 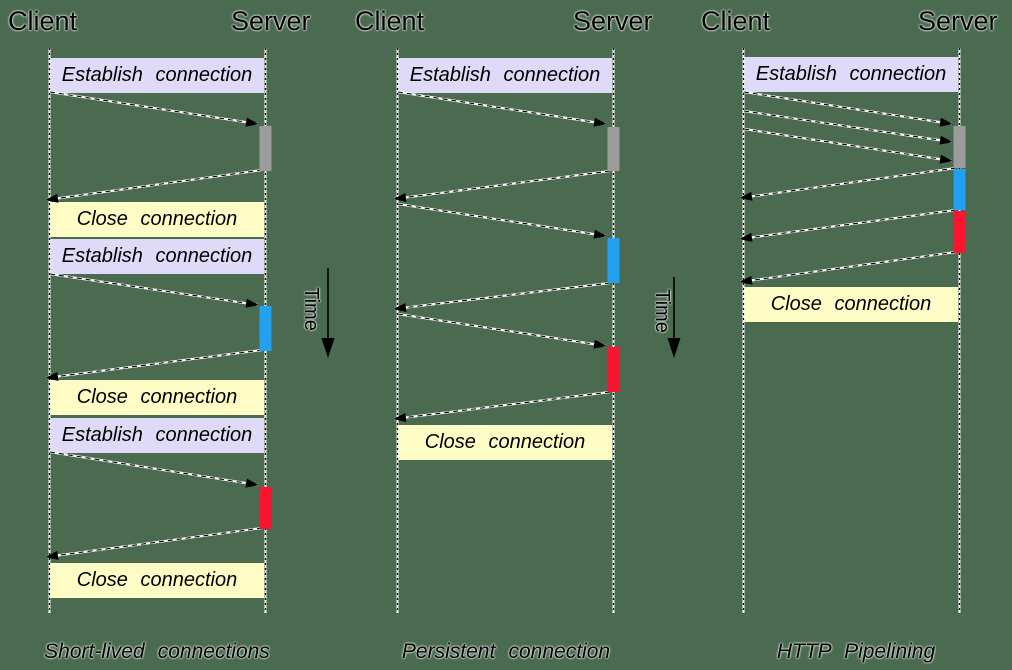 What do you see at coordinates (328, 313) in the screenshot?
I see `time-arrow` at bounding box center [328, 313].